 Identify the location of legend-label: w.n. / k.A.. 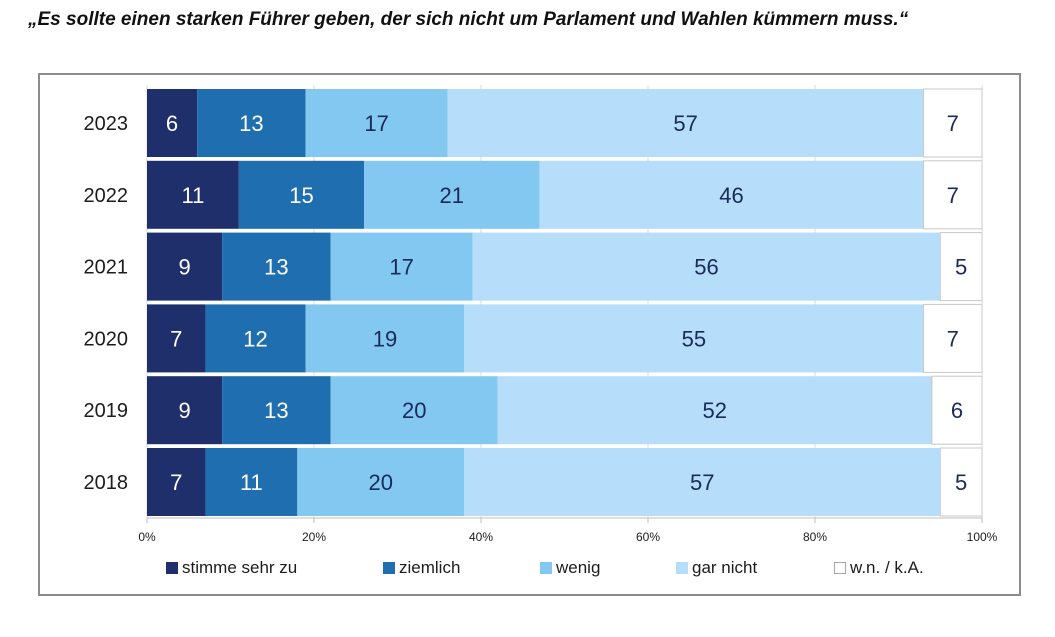
(887, 567).